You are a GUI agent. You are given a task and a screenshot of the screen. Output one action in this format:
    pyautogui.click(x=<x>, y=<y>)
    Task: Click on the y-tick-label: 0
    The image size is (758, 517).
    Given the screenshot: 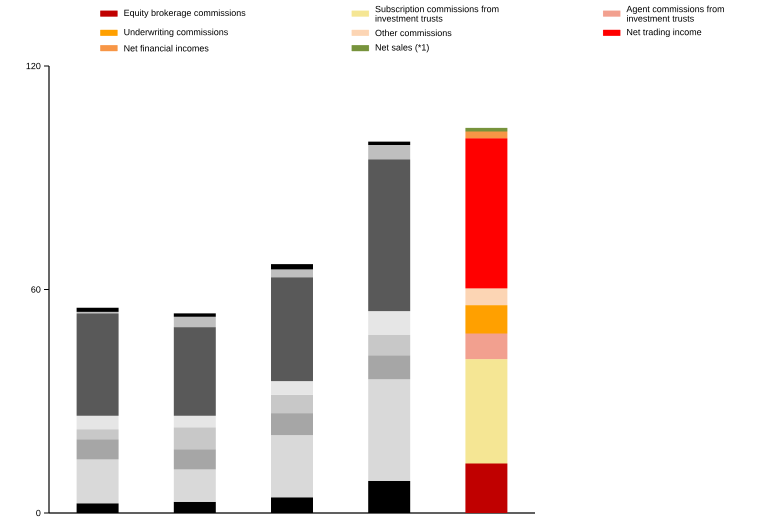 What is the action you would take?
    pyautogui.click(x=38, y=513)
    